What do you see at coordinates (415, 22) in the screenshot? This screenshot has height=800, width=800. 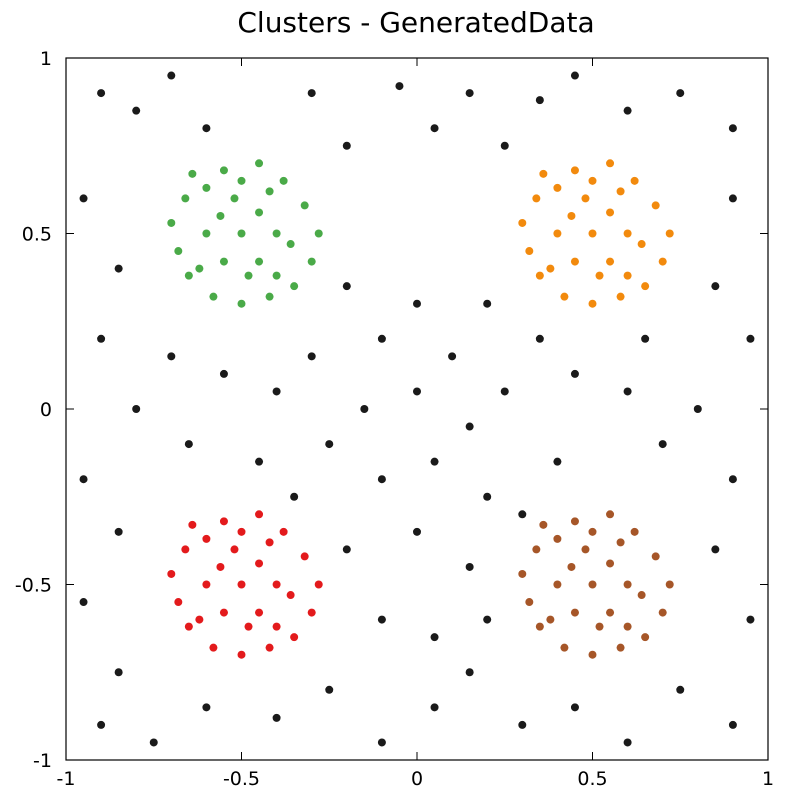 I see `chart-title: Clusters - GeneratedData` at bounding box center [415, 22].